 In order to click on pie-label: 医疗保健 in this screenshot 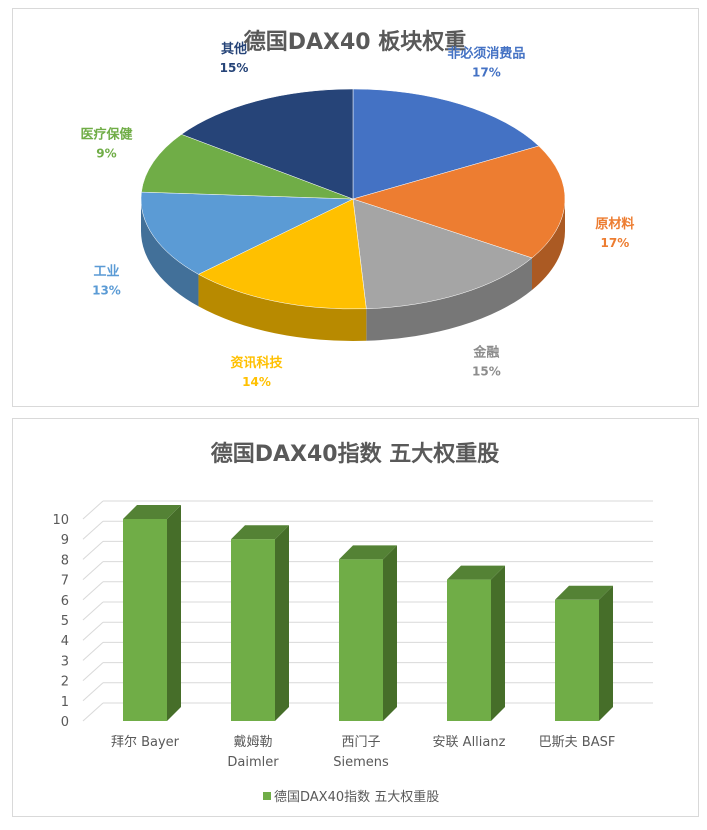, I will do `click(106, 134)`.